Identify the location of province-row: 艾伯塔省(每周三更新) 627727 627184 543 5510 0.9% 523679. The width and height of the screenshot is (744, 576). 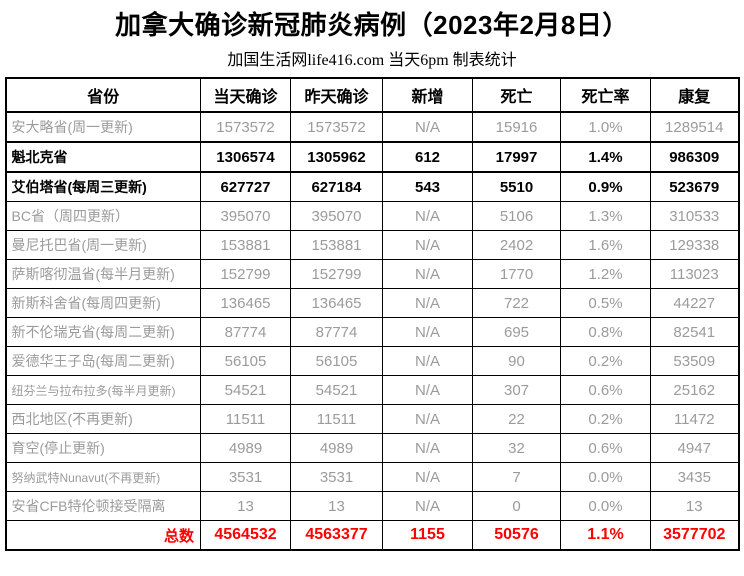
(372, 186).